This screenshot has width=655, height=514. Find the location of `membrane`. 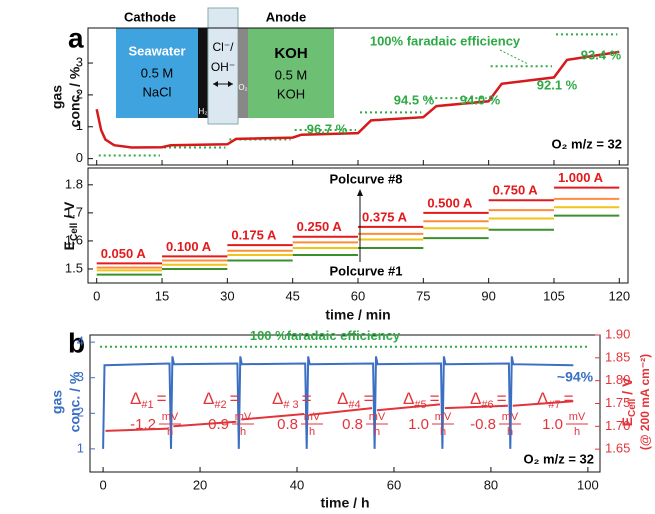

membrane is located at coordinates (223, 66).